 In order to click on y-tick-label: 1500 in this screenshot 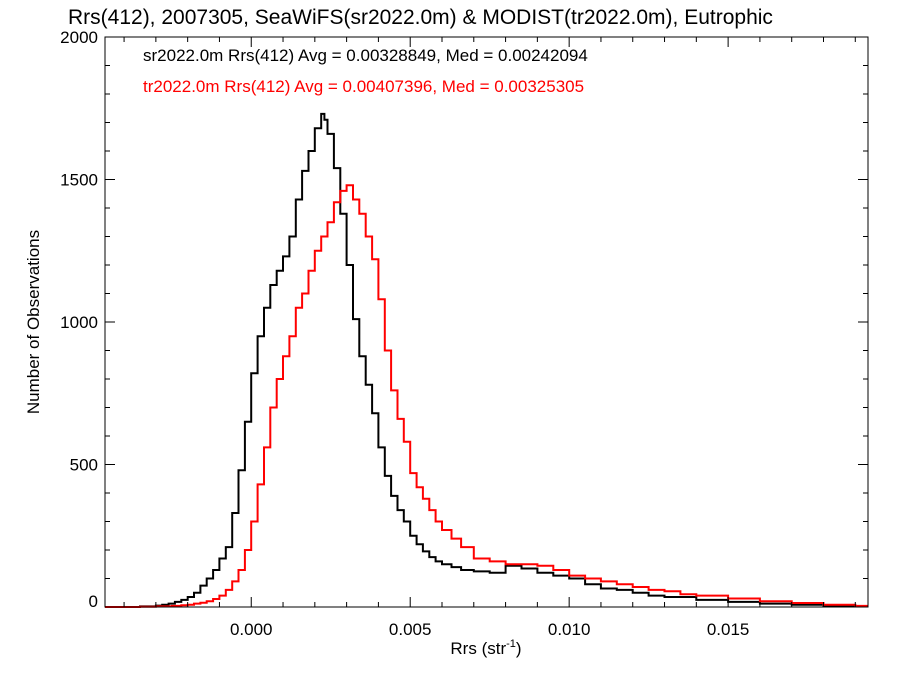, I will do `click(79, 180)`.